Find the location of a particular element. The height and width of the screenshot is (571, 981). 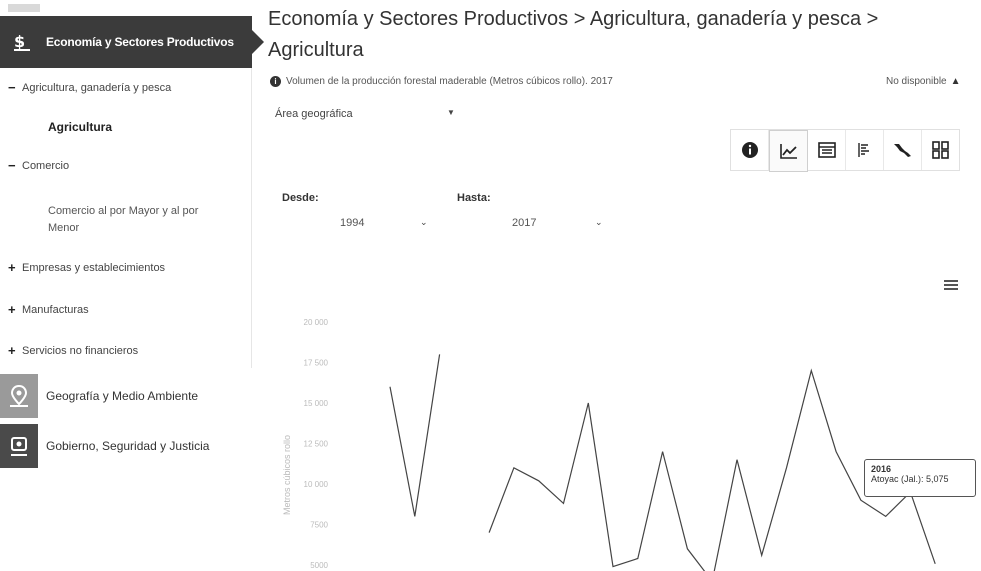

table-button is located at coordinates (827, 150).